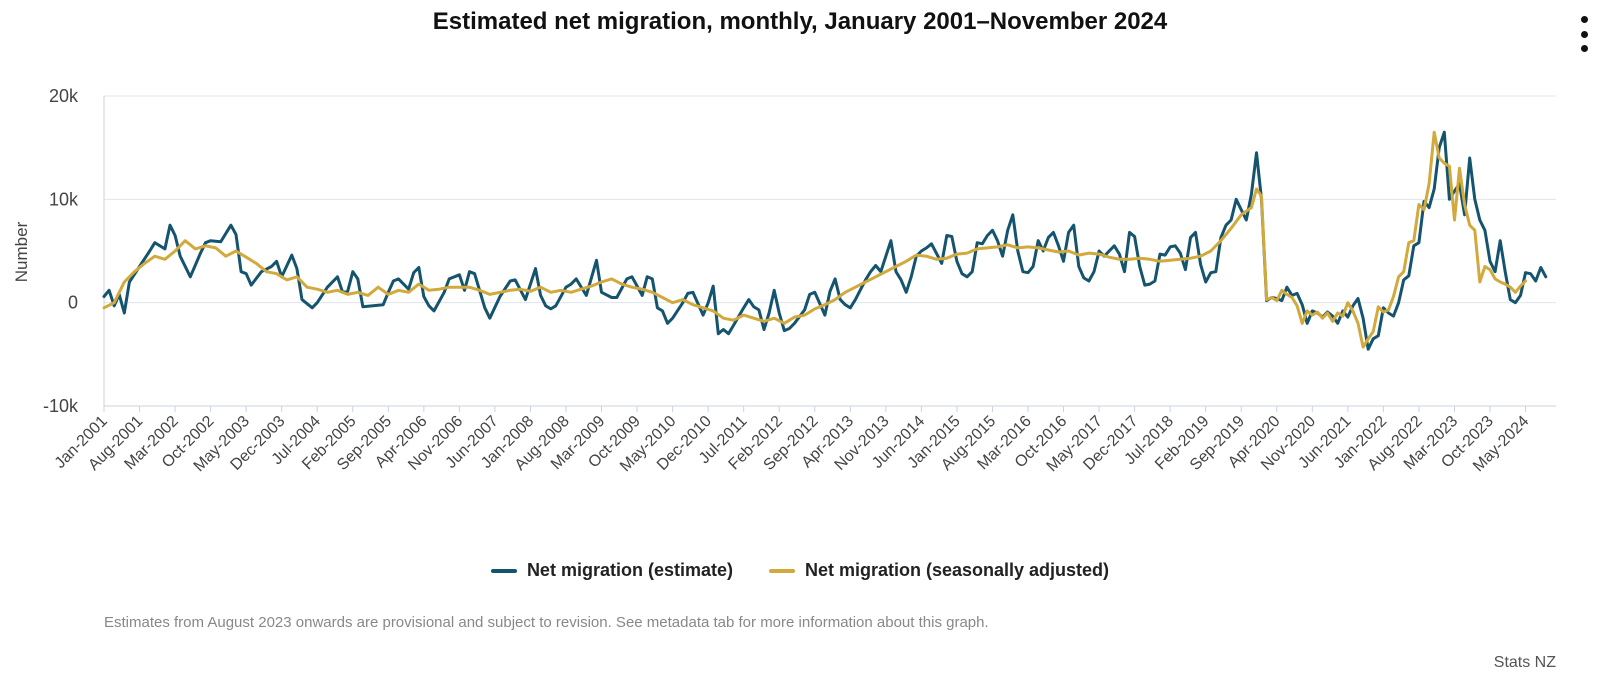  What do you see at coordinates (64, 199) in the screenshot?
I see `y-tick-label: 10k` at bounding box center [64, 199].